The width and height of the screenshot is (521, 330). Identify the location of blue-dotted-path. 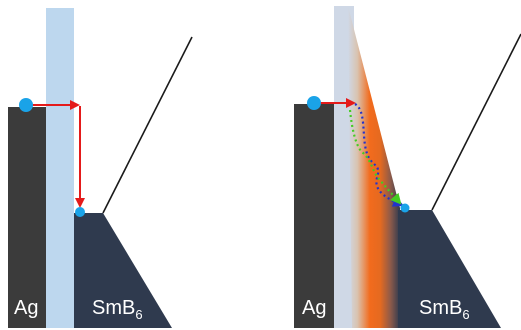
(379, 155).